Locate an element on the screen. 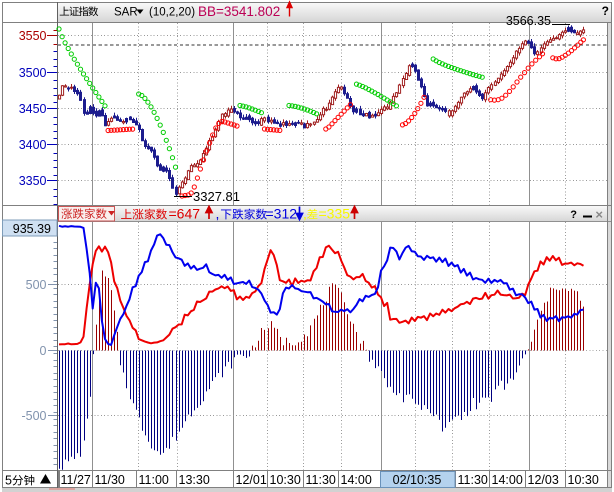 This screenshot has height=492, width=614. svg-text: -500 is located at coordinates (33, 416).